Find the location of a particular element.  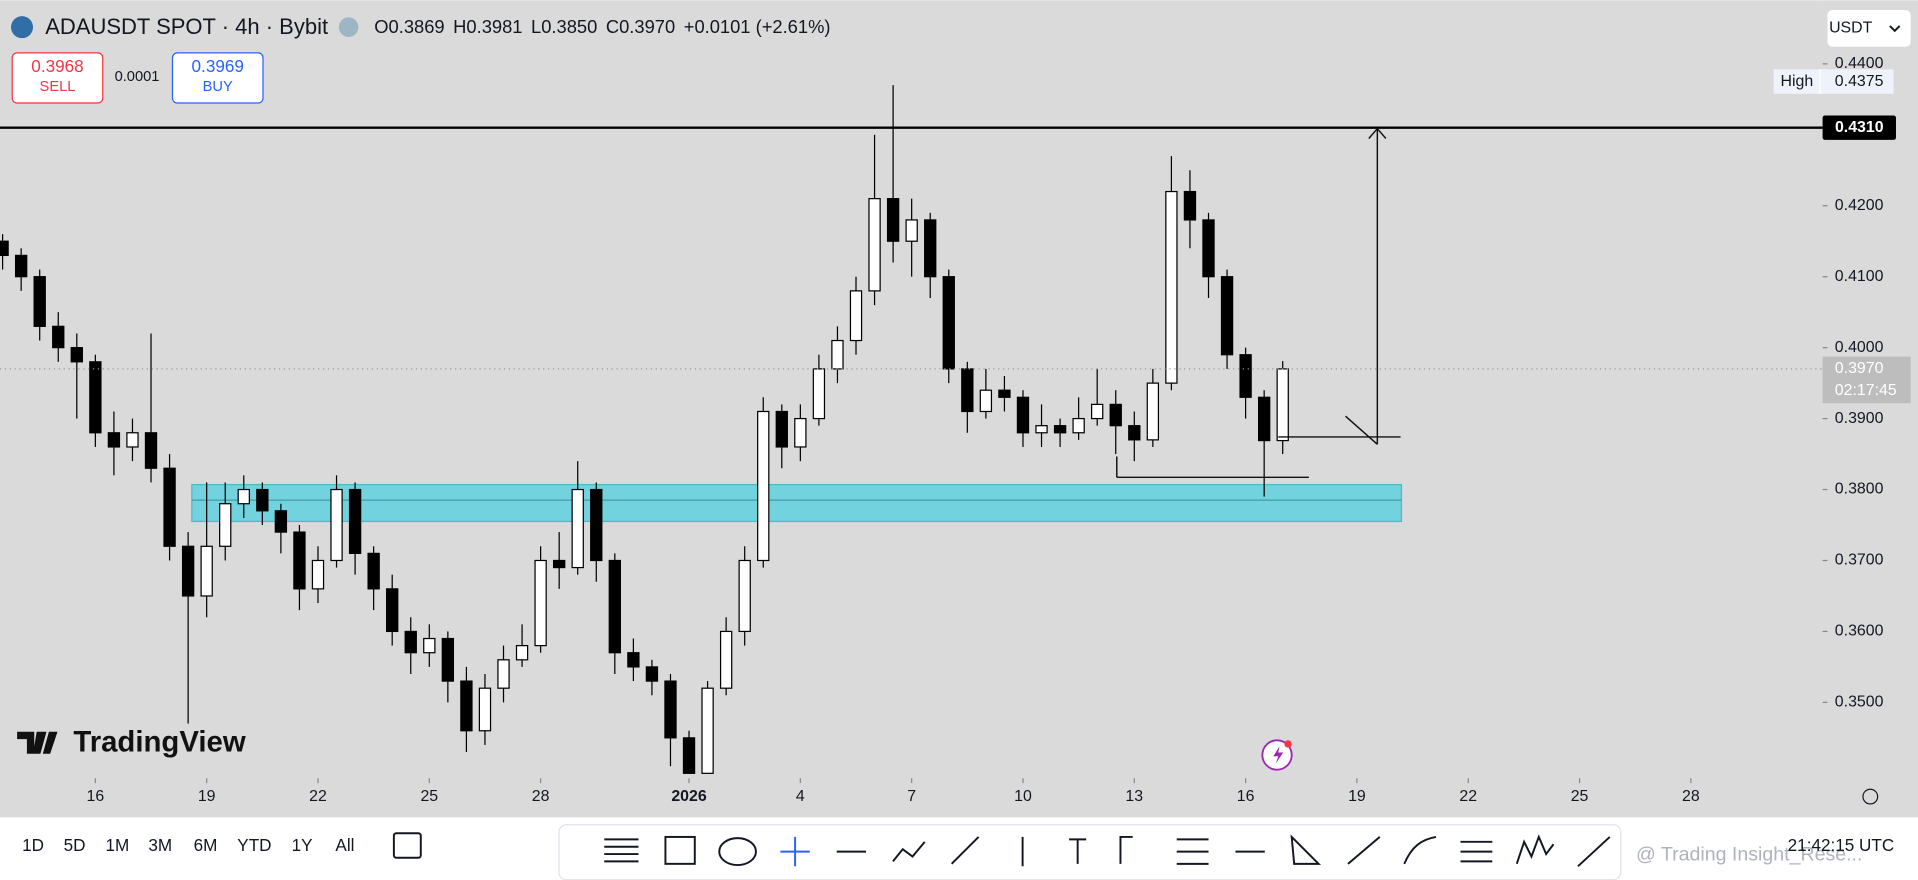

drawings is located at coordinates (1258, 303).